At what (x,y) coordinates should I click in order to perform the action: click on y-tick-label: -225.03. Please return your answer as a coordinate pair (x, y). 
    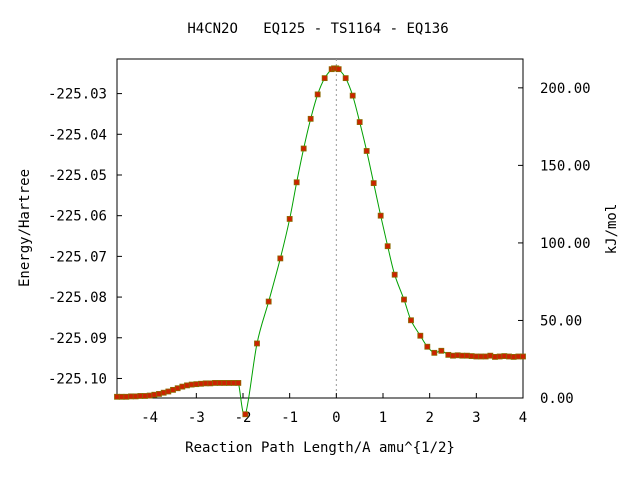
    Looking at the image, I should click on (77, 95).